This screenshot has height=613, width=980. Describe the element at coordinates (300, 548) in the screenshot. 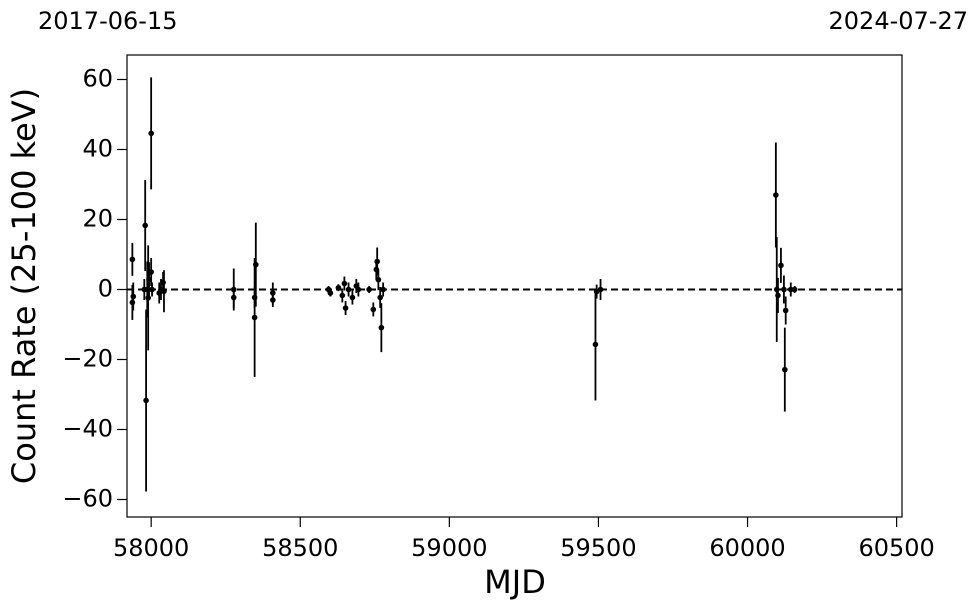

I see `x-tick-label: 58500` at that location.